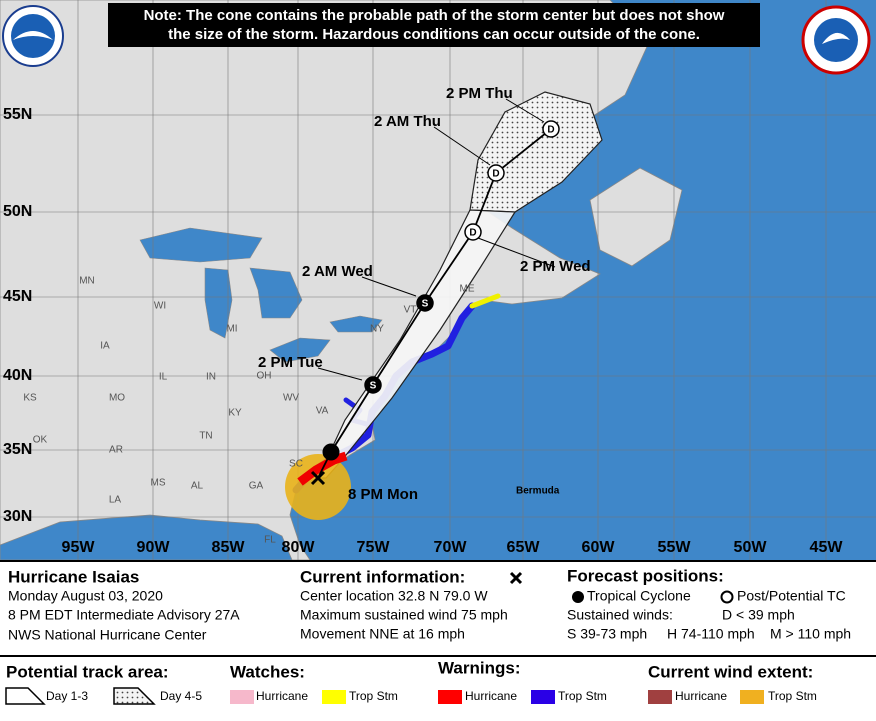  I want to click on longitude-label: 95W, so click(79, 547).